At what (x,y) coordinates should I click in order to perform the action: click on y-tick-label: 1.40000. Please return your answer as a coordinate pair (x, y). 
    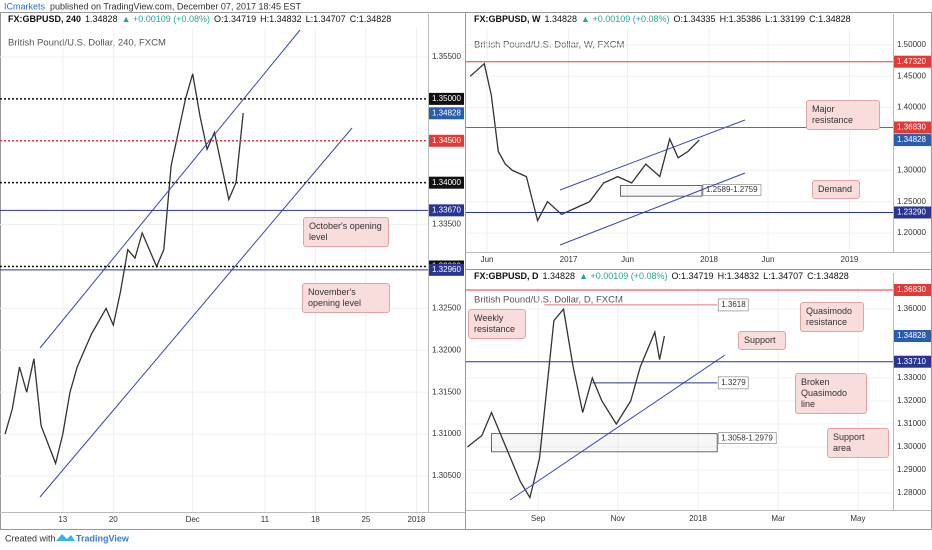
    Looking at the image, I should click on (911, 107).